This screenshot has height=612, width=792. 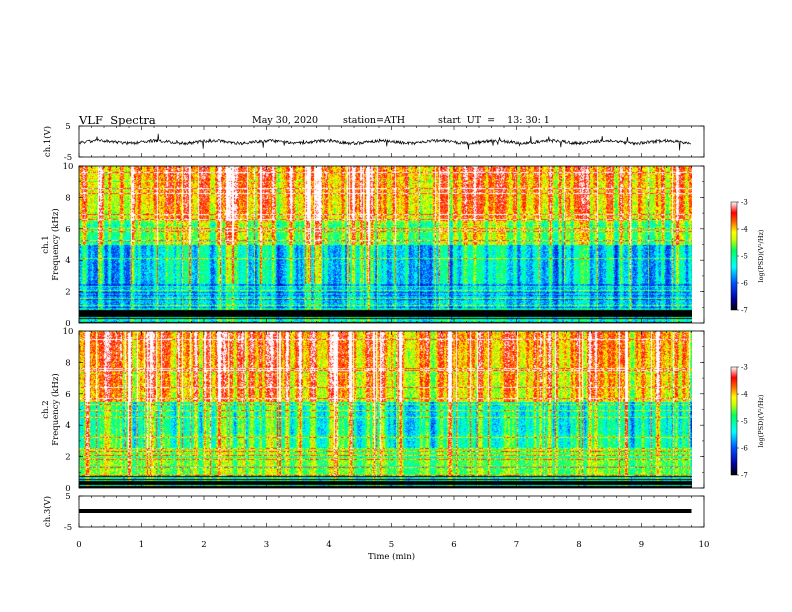 What do you see at coordinates (374, 120) in the screenshot?
I see `station-label: station=ATH` at bounding box center [374, 120].